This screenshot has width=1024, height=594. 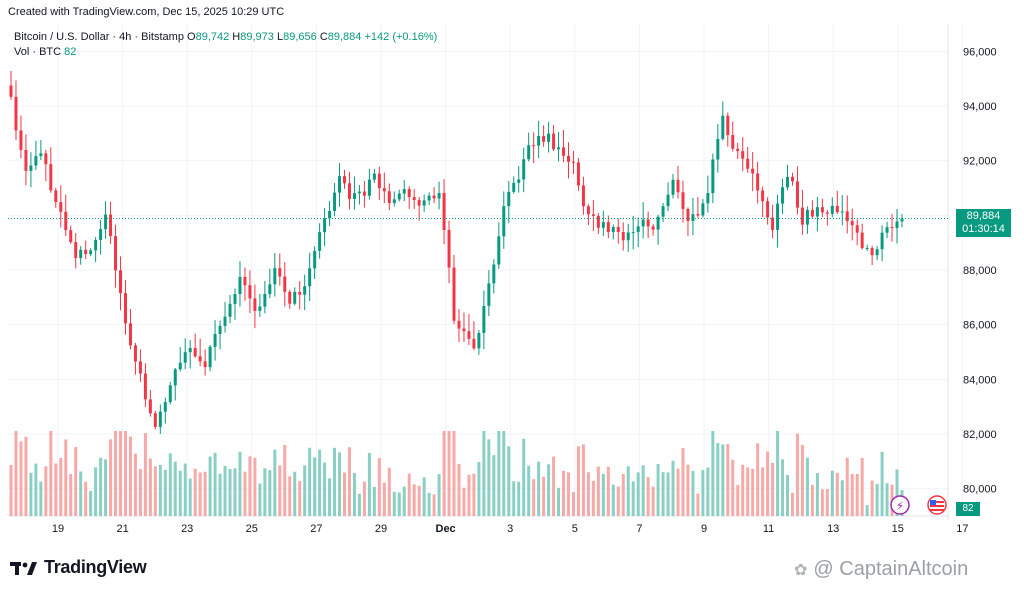 I want to click on flag-stripe, so click(x=937, y=502).